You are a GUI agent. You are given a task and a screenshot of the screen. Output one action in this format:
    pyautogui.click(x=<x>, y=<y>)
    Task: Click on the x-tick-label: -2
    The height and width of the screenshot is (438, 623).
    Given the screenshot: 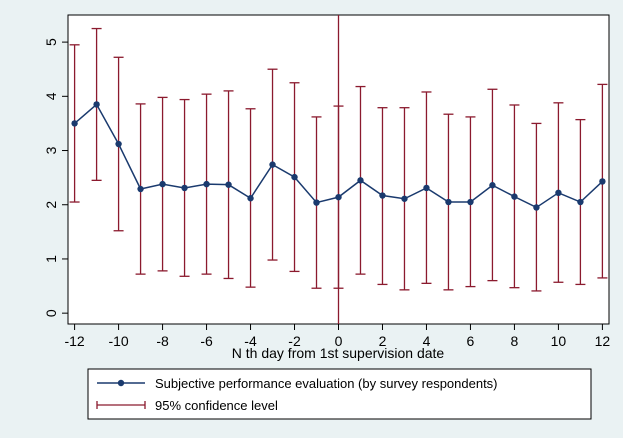 What is the action you would take?
    pyautogui.click(x=294, y=341)
    